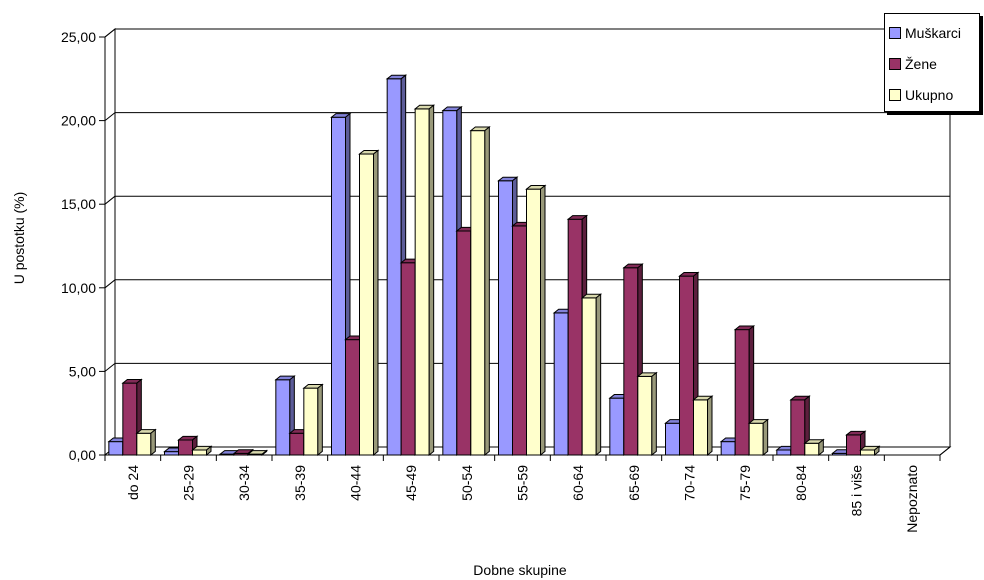  What do you see at coordinates (895, 94) in the screenshot?
I see `legend-swatch-ukupno` at bounding box center [895, 94].